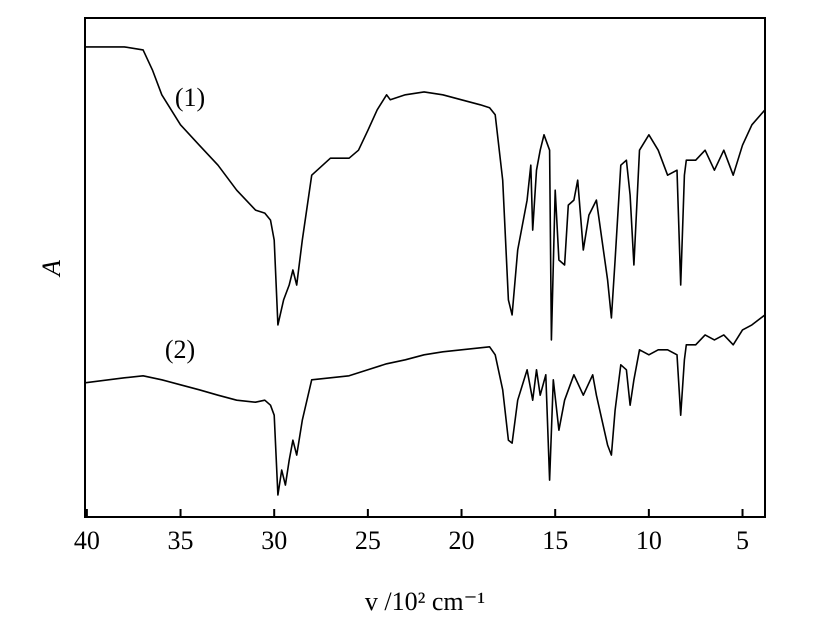 Image resolution: width=817 pixels, height=622 pixels. Describe the element at coordinates (462, 540) in the screenshot. I see `x-tick-label: 20` at that location.